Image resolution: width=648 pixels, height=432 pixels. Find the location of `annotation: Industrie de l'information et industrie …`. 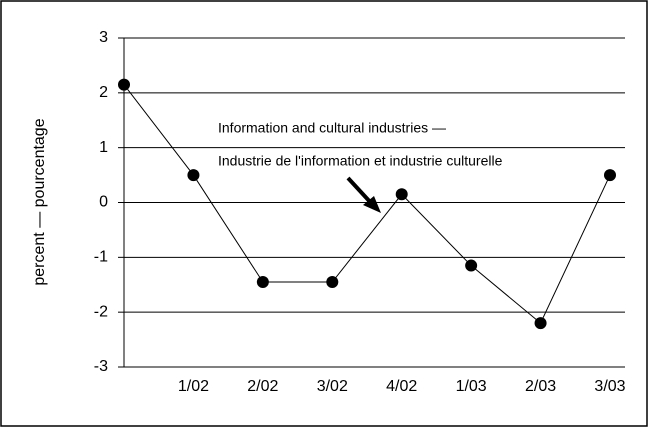

annotation: Industrie de l'information et industrie … is located at coordinates (360, 161).